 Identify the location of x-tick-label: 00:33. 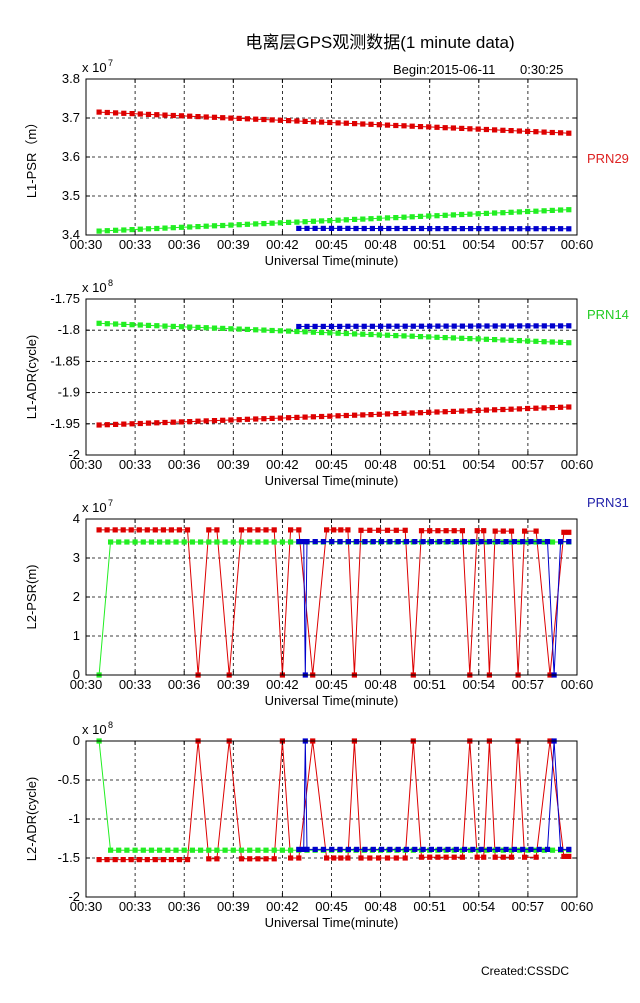
(135, 684).